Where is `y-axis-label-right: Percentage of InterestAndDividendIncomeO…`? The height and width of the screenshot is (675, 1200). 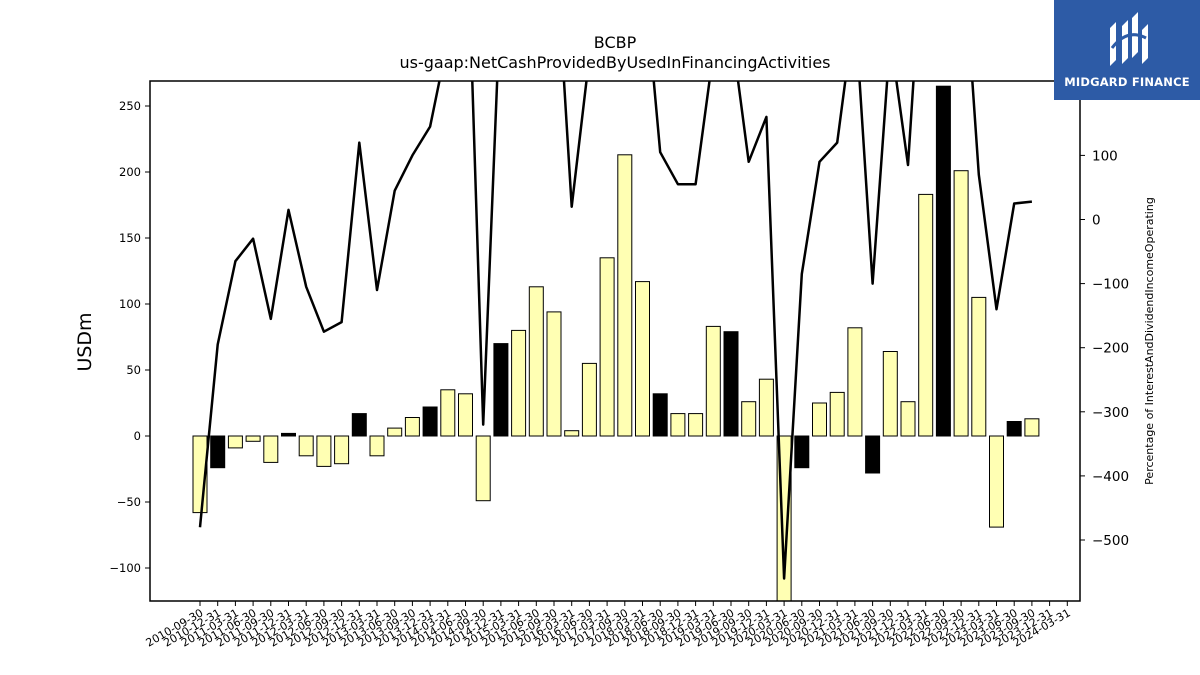
y-axis-label-right: Percentage of InterestAndDividendIncomeO… is located at coordinates (1149, 341).